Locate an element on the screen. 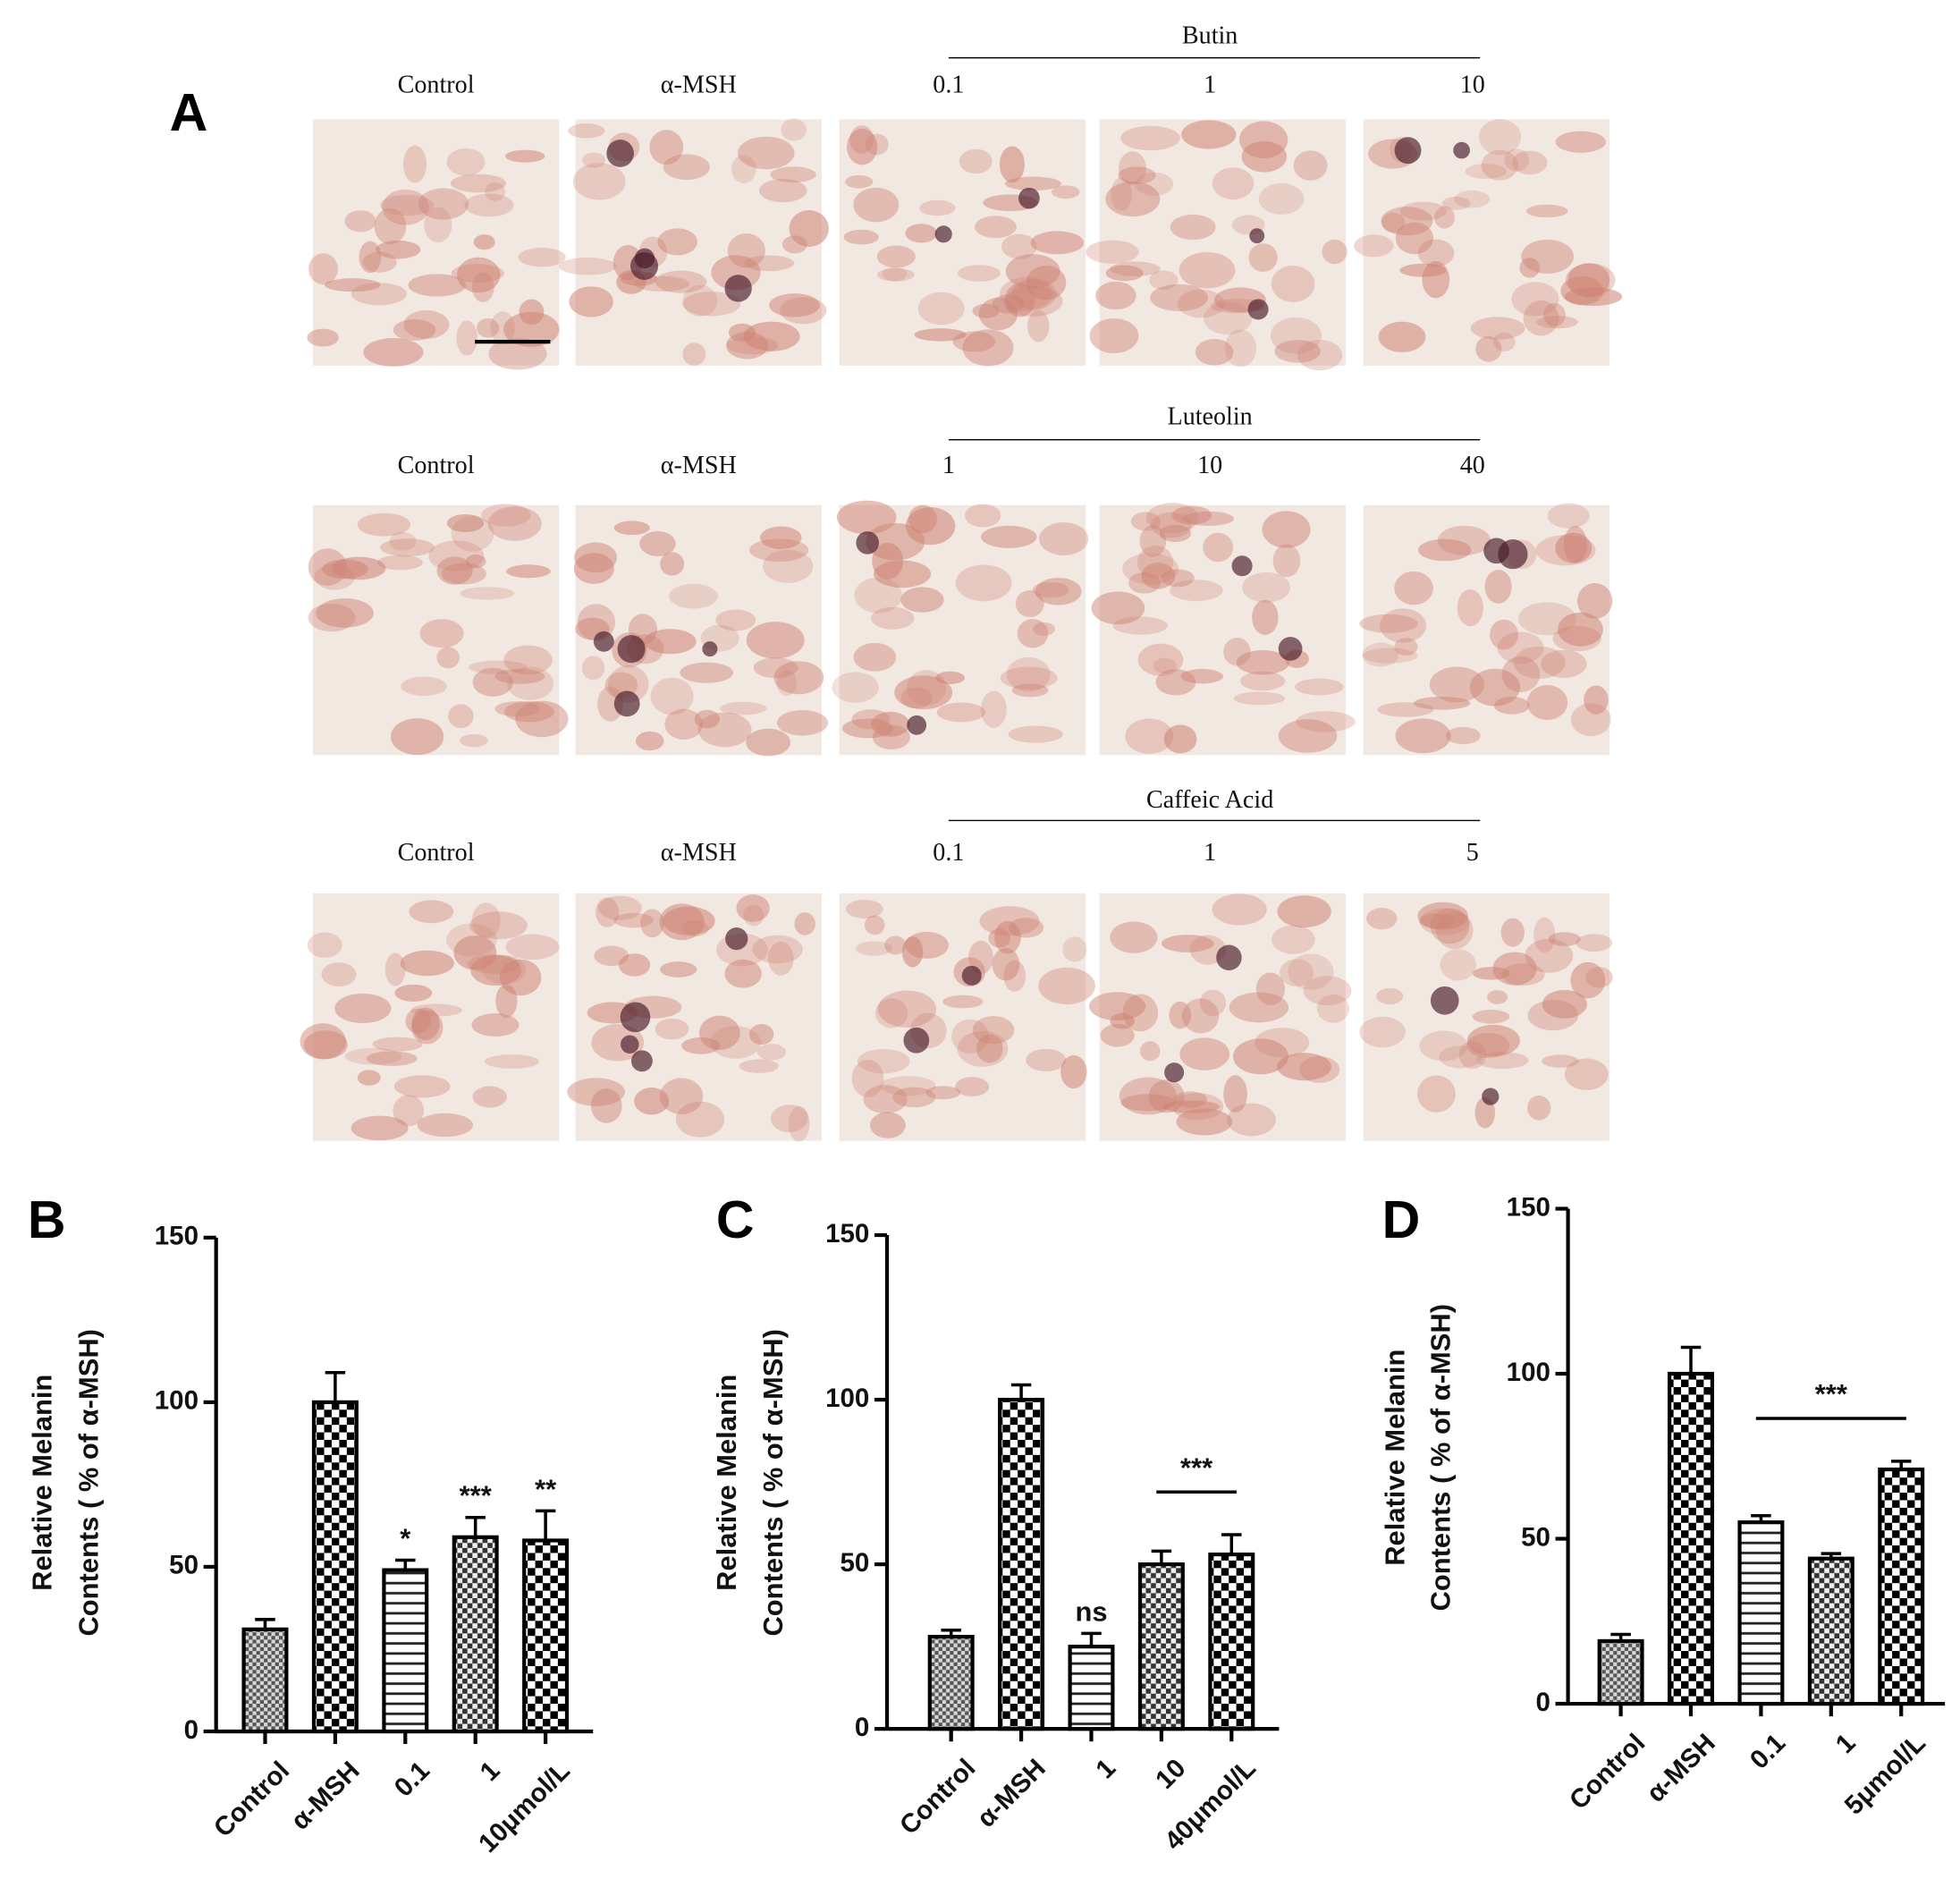 The image size is (1960, 1896). column-label: 1 is located at coordinates (1210, 84).